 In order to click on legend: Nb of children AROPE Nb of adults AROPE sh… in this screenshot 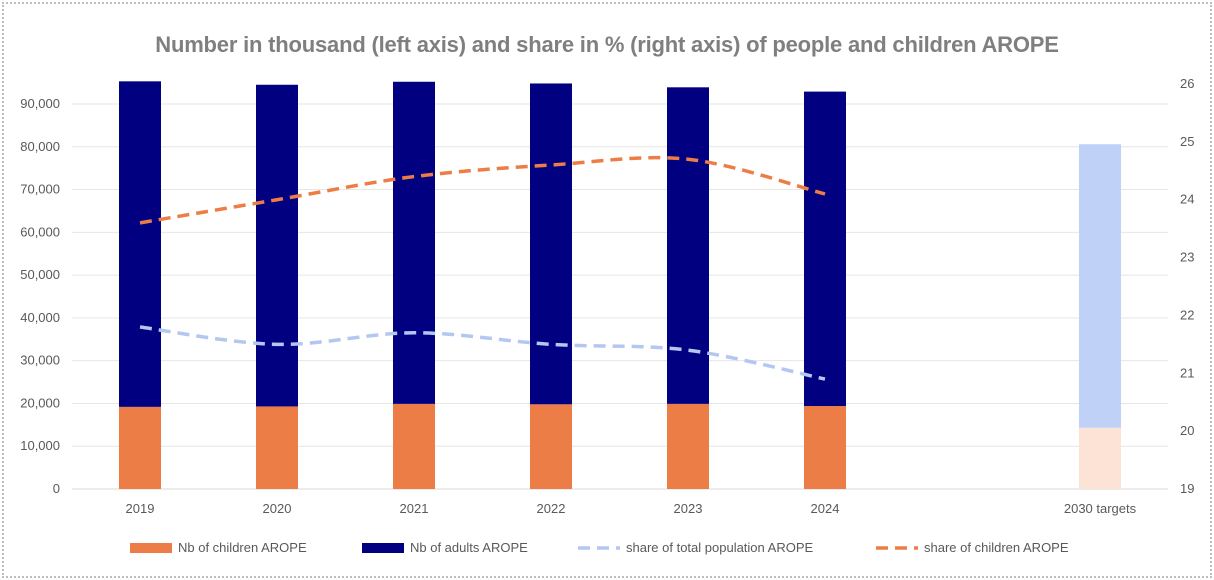, I will do `click(599, 547)`.